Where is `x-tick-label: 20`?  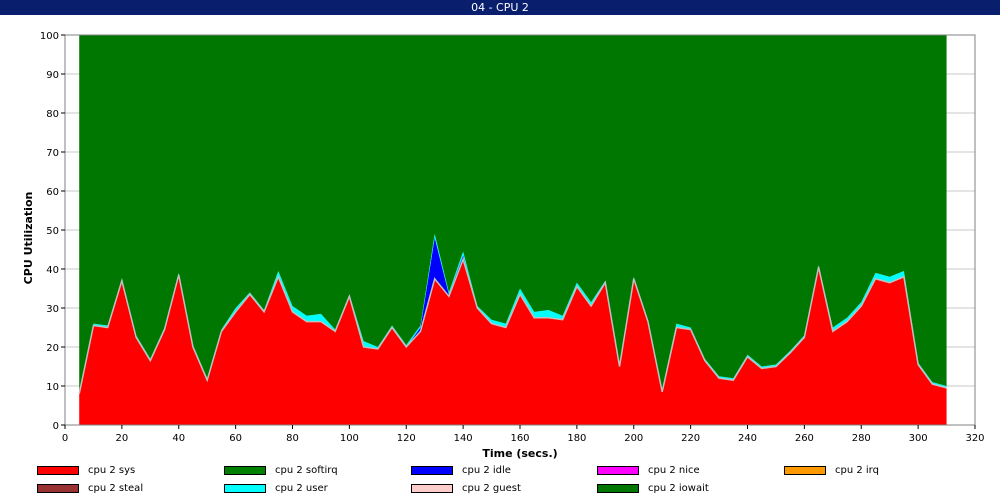 x-tick-label: 20 is located at coordinates (122, 438).